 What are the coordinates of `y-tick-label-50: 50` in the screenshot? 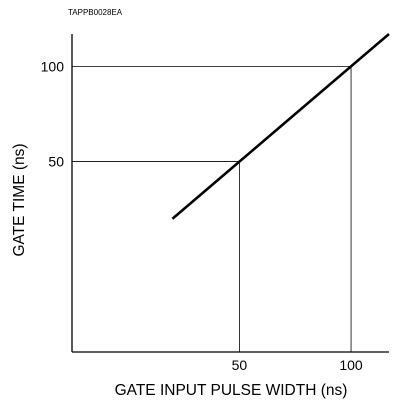 It's located at (56, 162).